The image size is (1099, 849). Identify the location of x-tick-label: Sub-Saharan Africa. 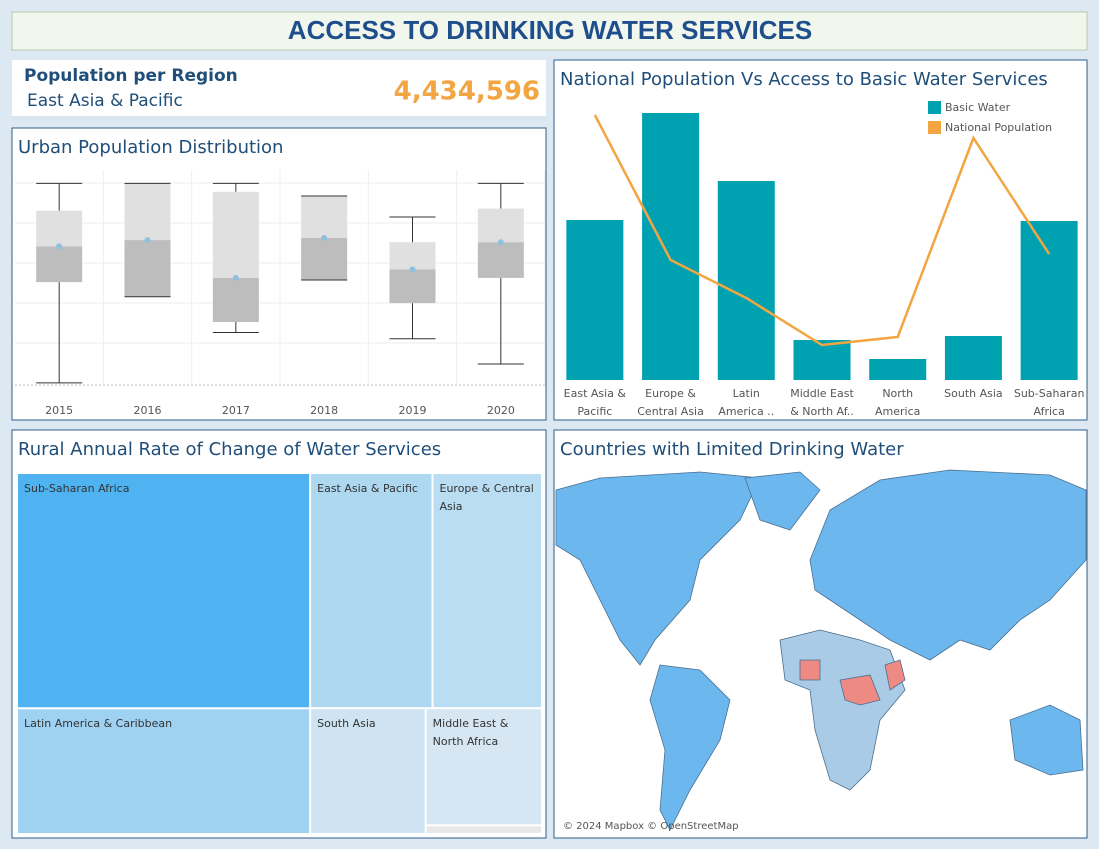
(1049, 402).